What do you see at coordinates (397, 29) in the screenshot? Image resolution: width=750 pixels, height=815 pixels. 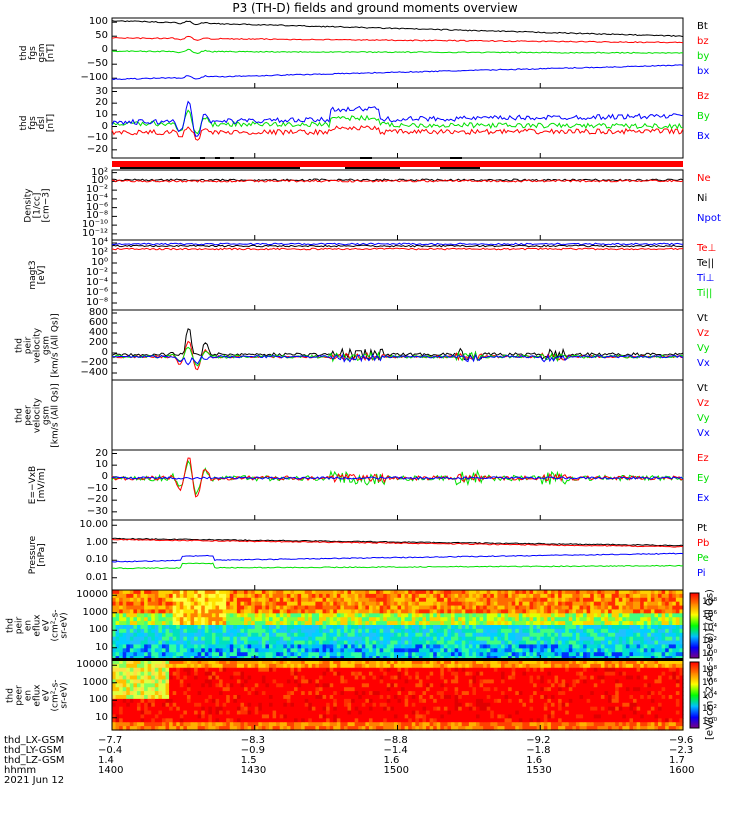 I see `series-Bt` at bounding box center [397, 29].